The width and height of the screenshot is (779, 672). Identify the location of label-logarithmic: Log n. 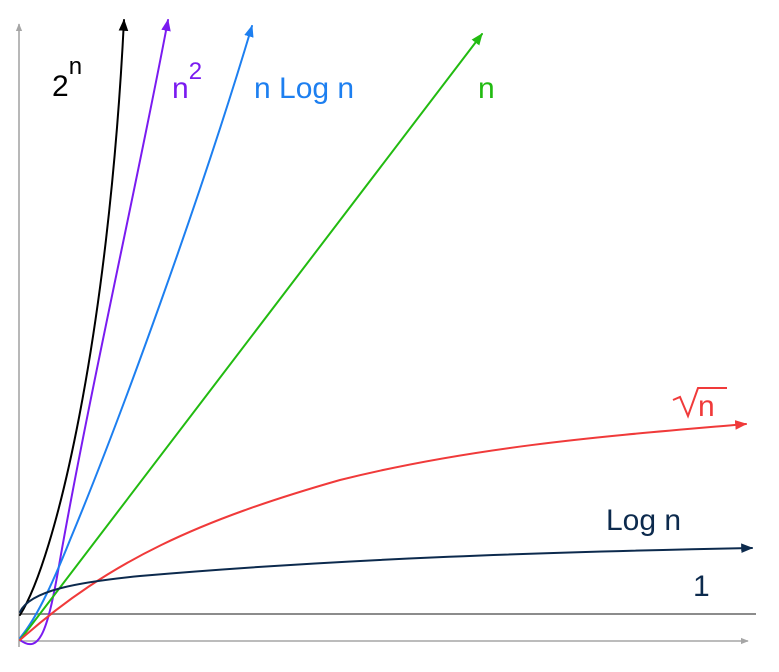
(643, 520).